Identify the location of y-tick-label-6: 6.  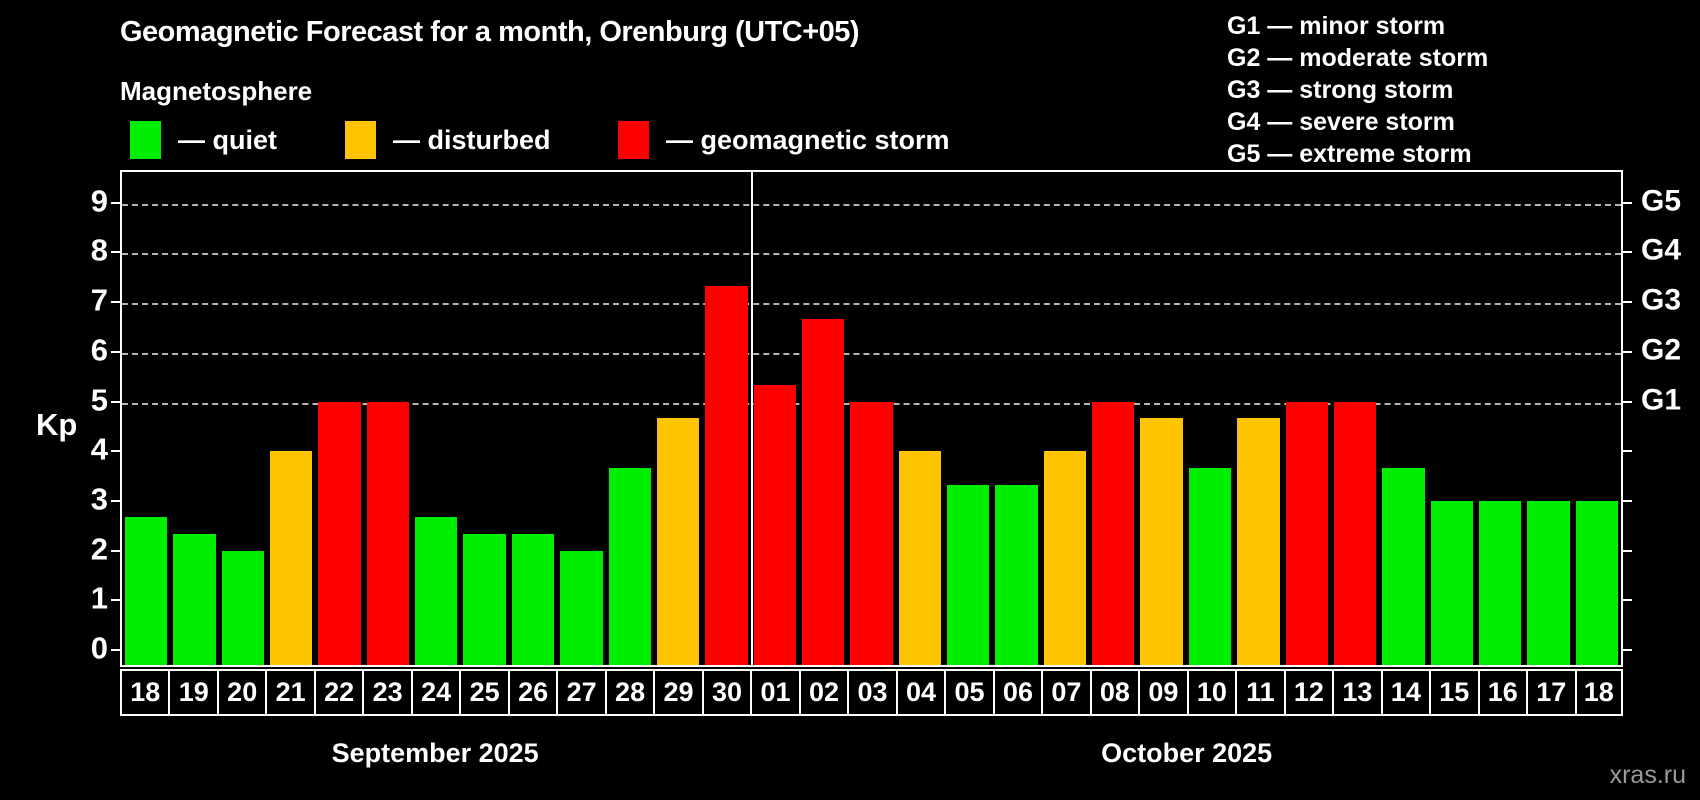
(99, 350).